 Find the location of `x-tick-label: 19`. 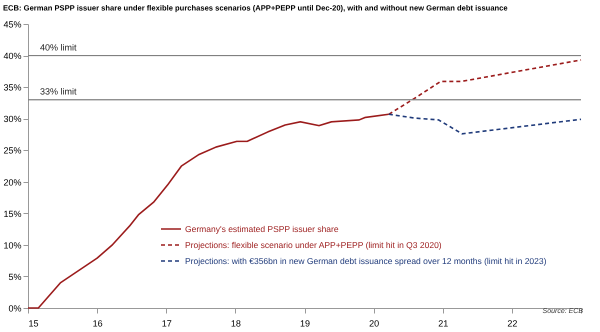

x-tick-label: 19 is located at coordinates (305, 323).